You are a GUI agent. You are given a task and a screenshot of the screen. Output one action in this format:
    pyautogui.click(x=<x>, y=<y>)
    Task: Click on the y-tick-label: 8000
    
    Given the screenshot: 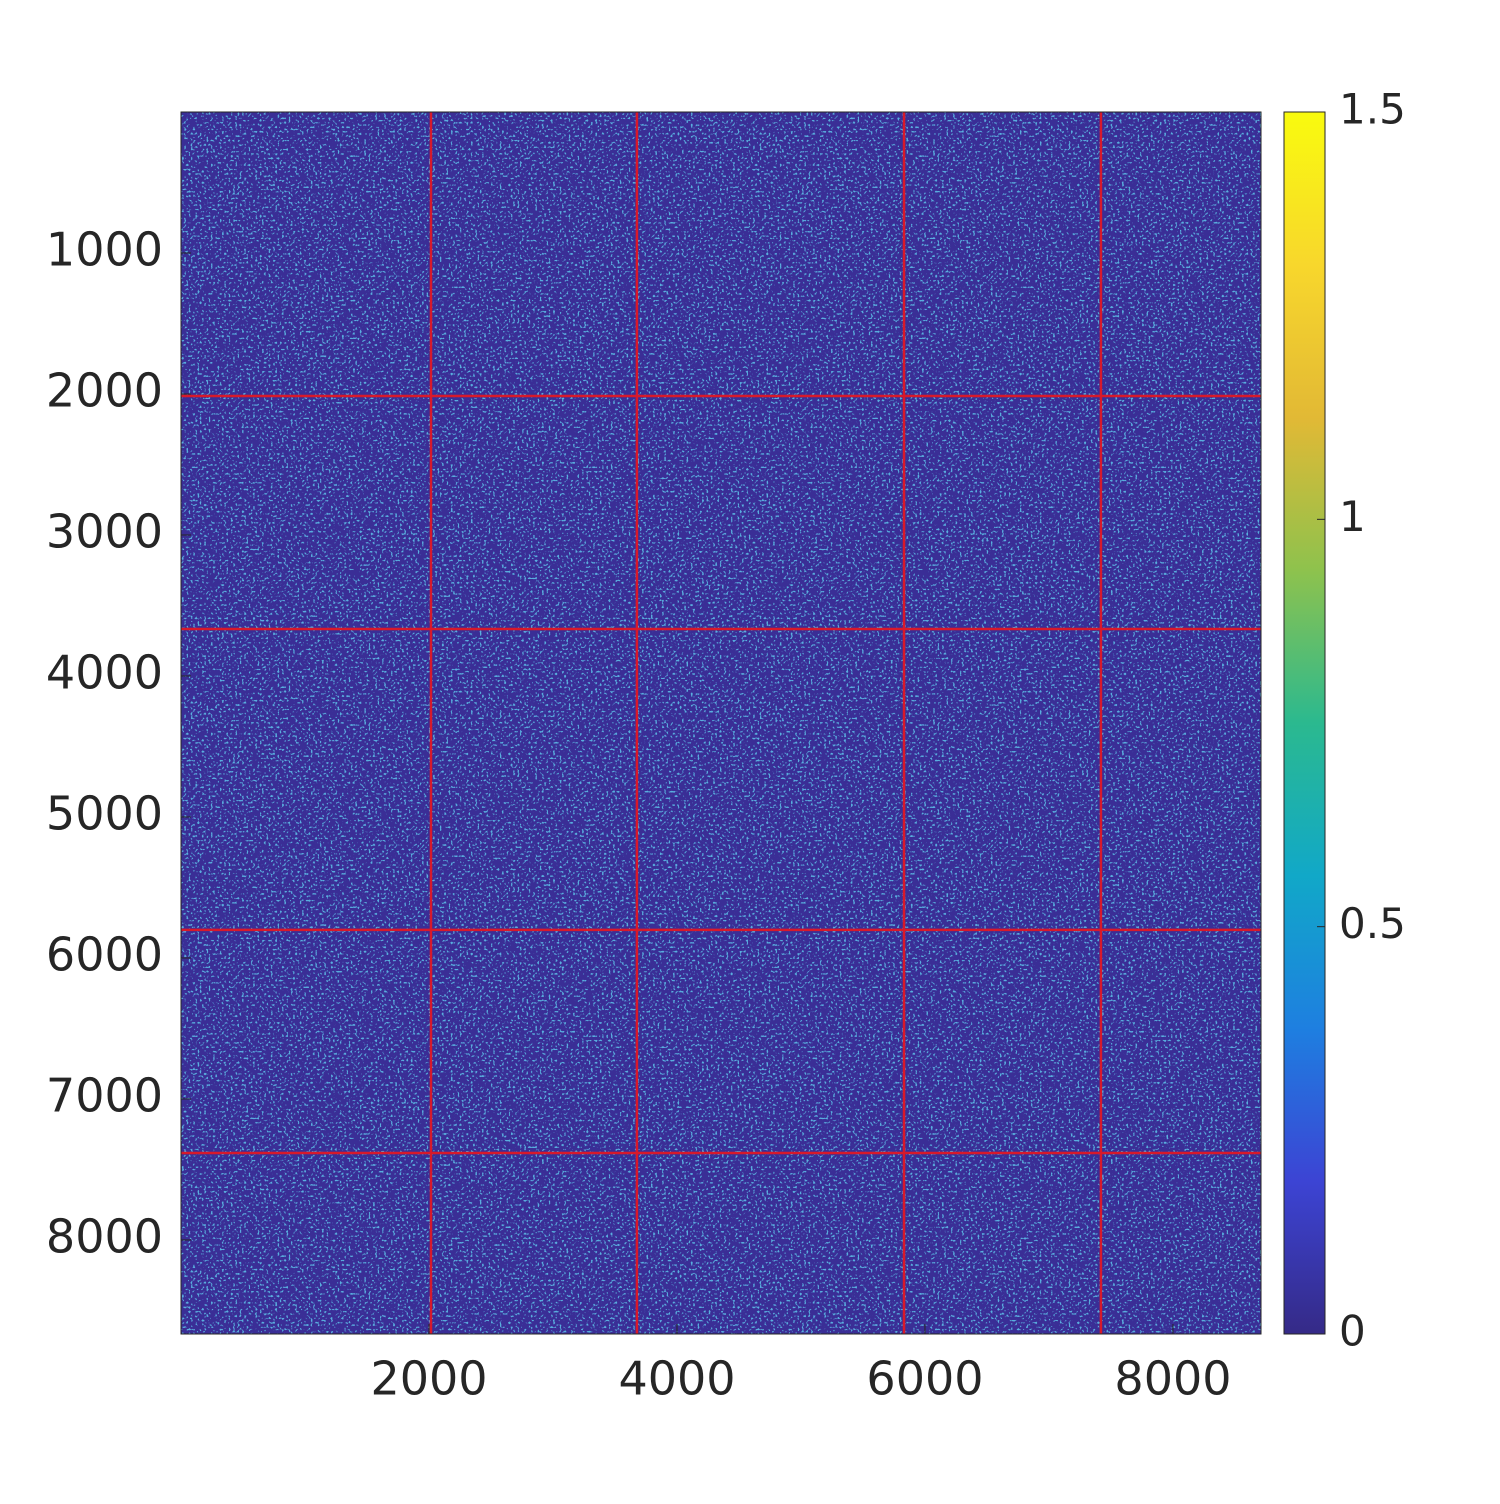 What is the action you would take?
    pyautogui.click(x=104, y=1236)
    